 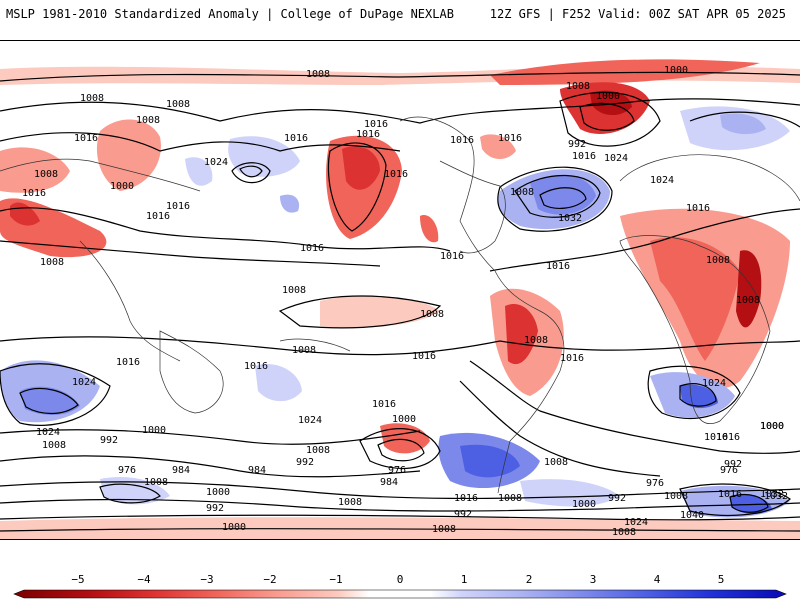 I want to click on colorbar-tick: −2, so click(x=270, y=579).